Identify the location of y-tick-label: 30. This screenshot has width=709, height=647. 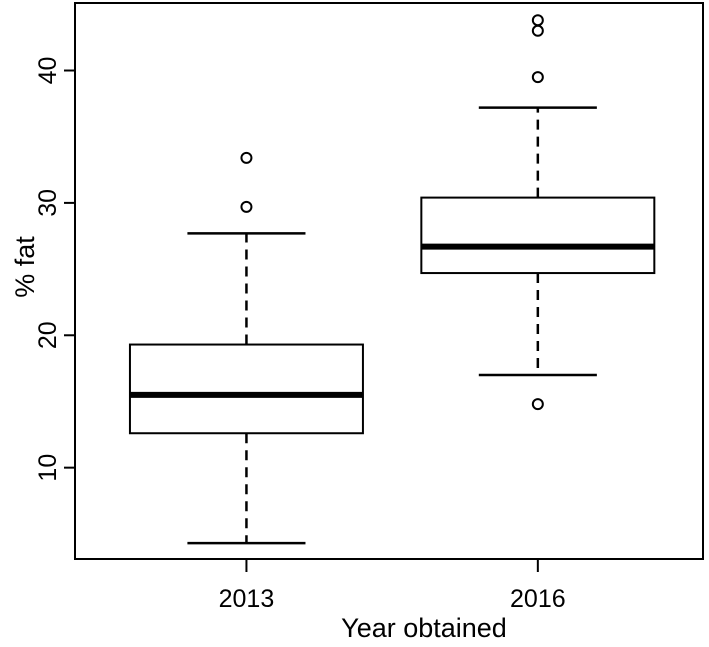
(48, 203).